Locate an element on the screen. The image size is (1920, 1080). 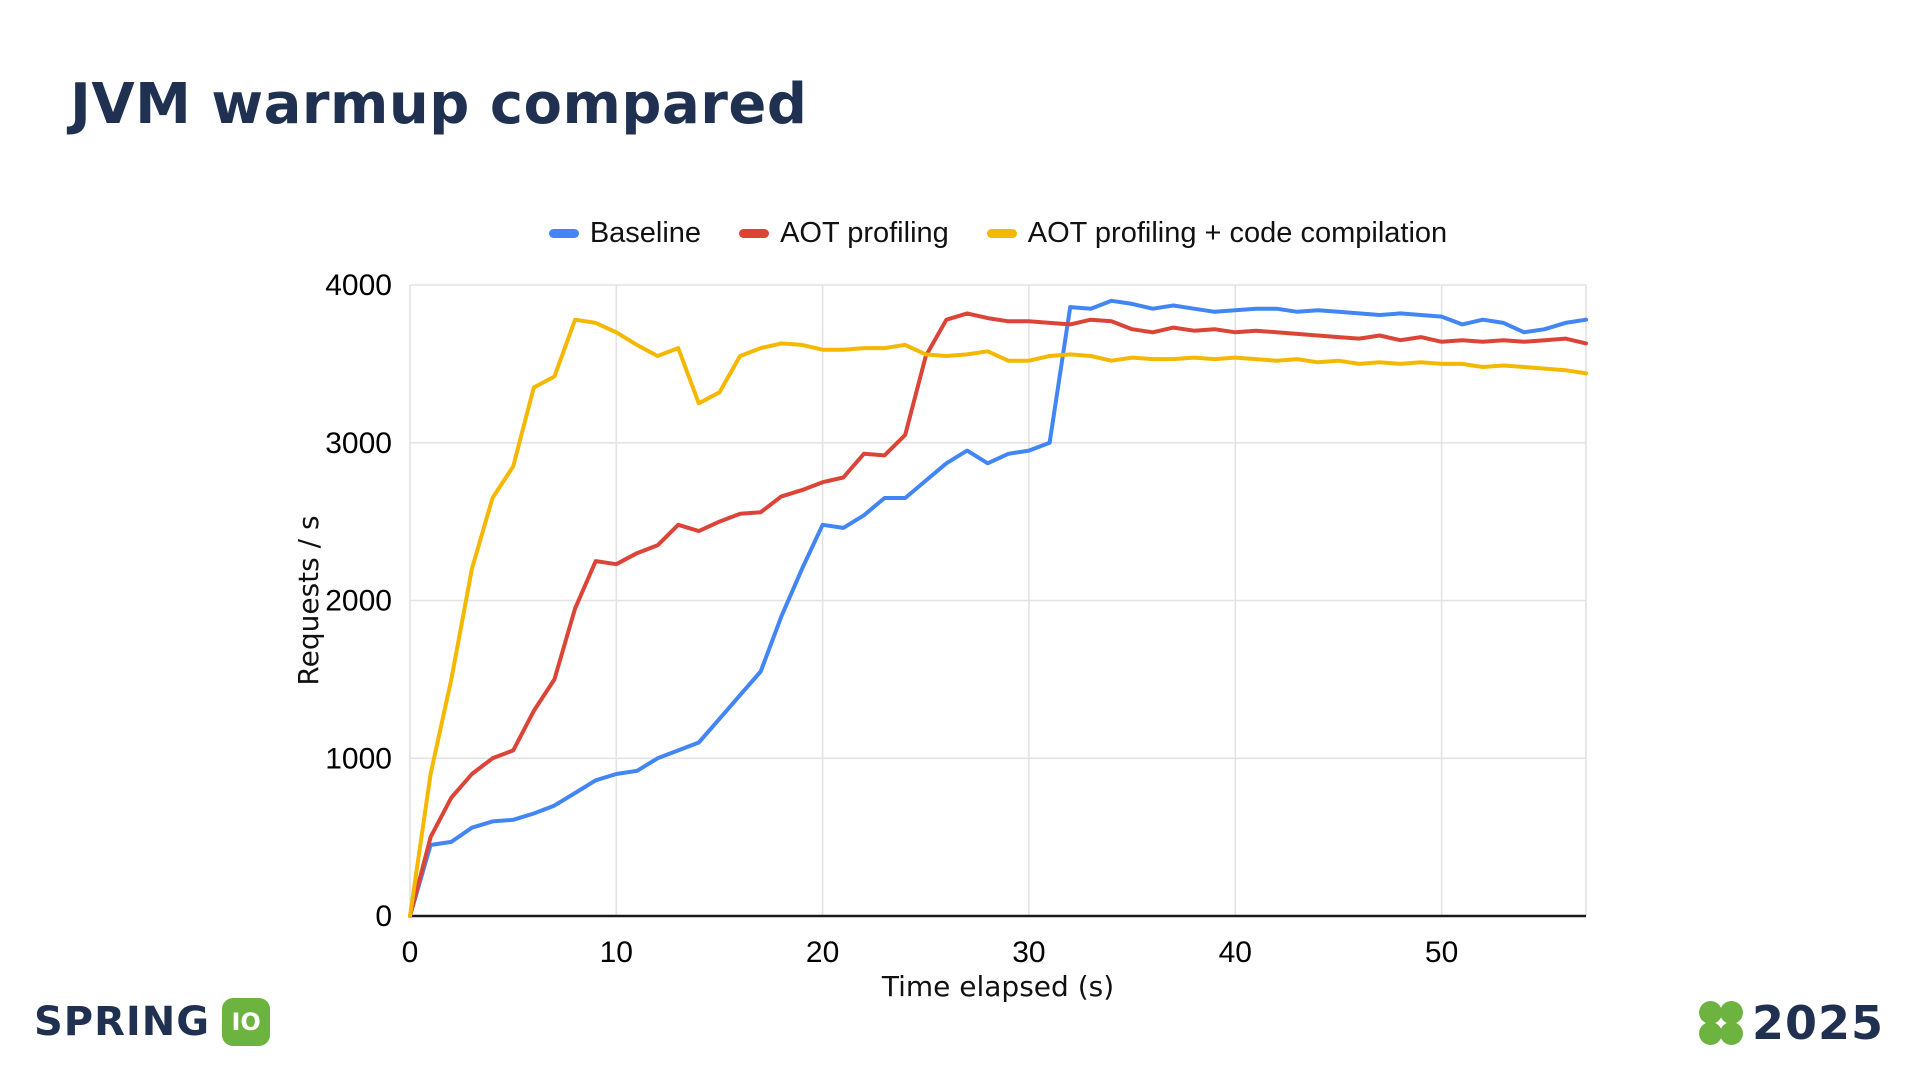
x-tick-label: 0 is located at coordinates (410, 952).